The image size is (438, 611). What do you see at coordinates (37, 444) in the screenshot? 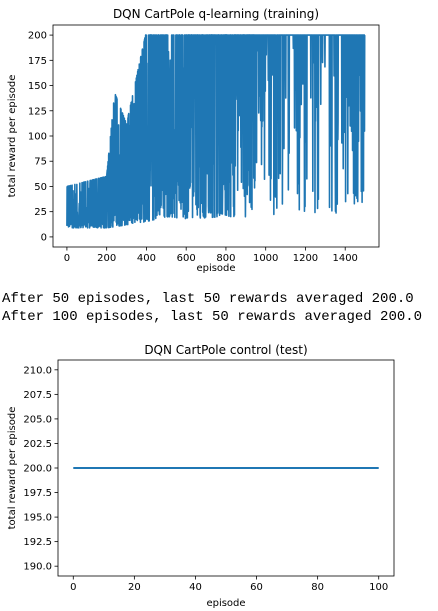
I see `y-tick-label: 202.5` at bounding box center [37, 444].